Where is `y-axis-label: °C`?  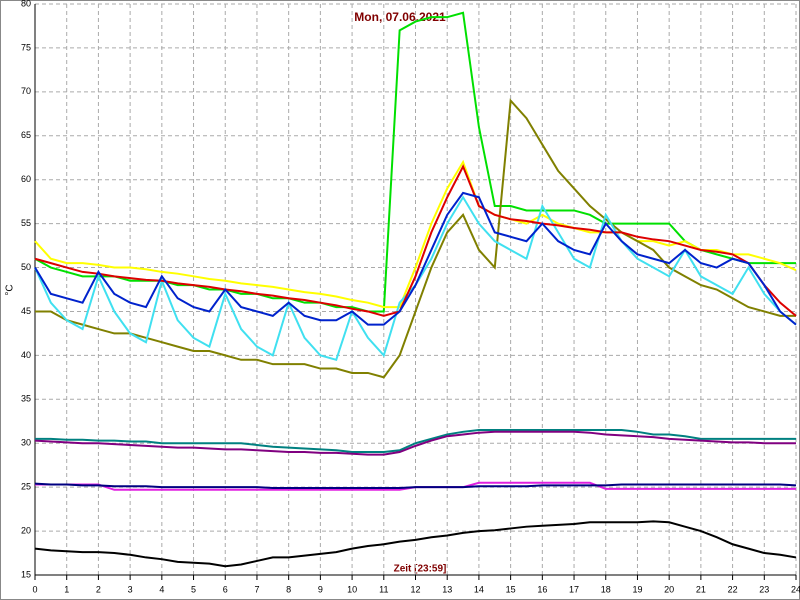
y-axis-label: °C is located at coordinates (10, 289).